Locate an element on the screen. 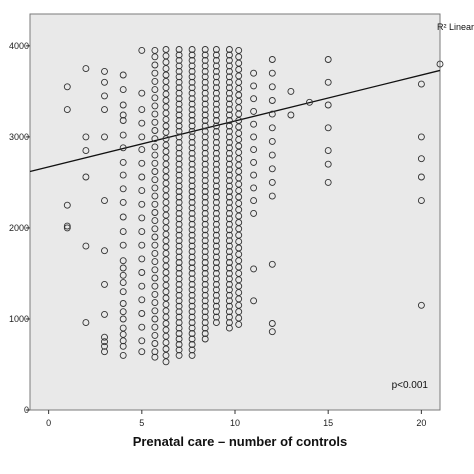 Image resolution: width=474 pixels, height=474 pixels. y-tick-label: 2000 is located at coordinates (19, 228).